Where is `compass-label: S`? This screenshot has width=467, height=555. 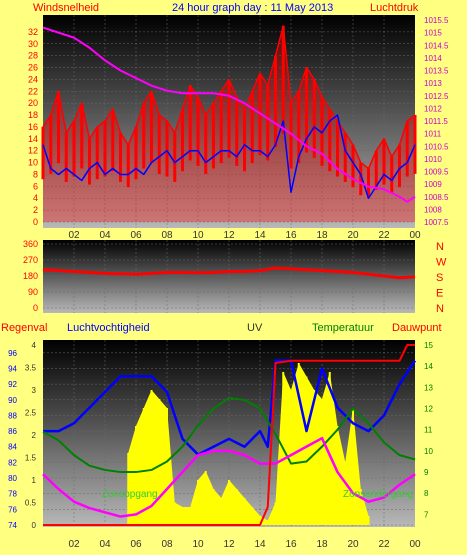 compass-label: S is located at coordinates (439, 278).